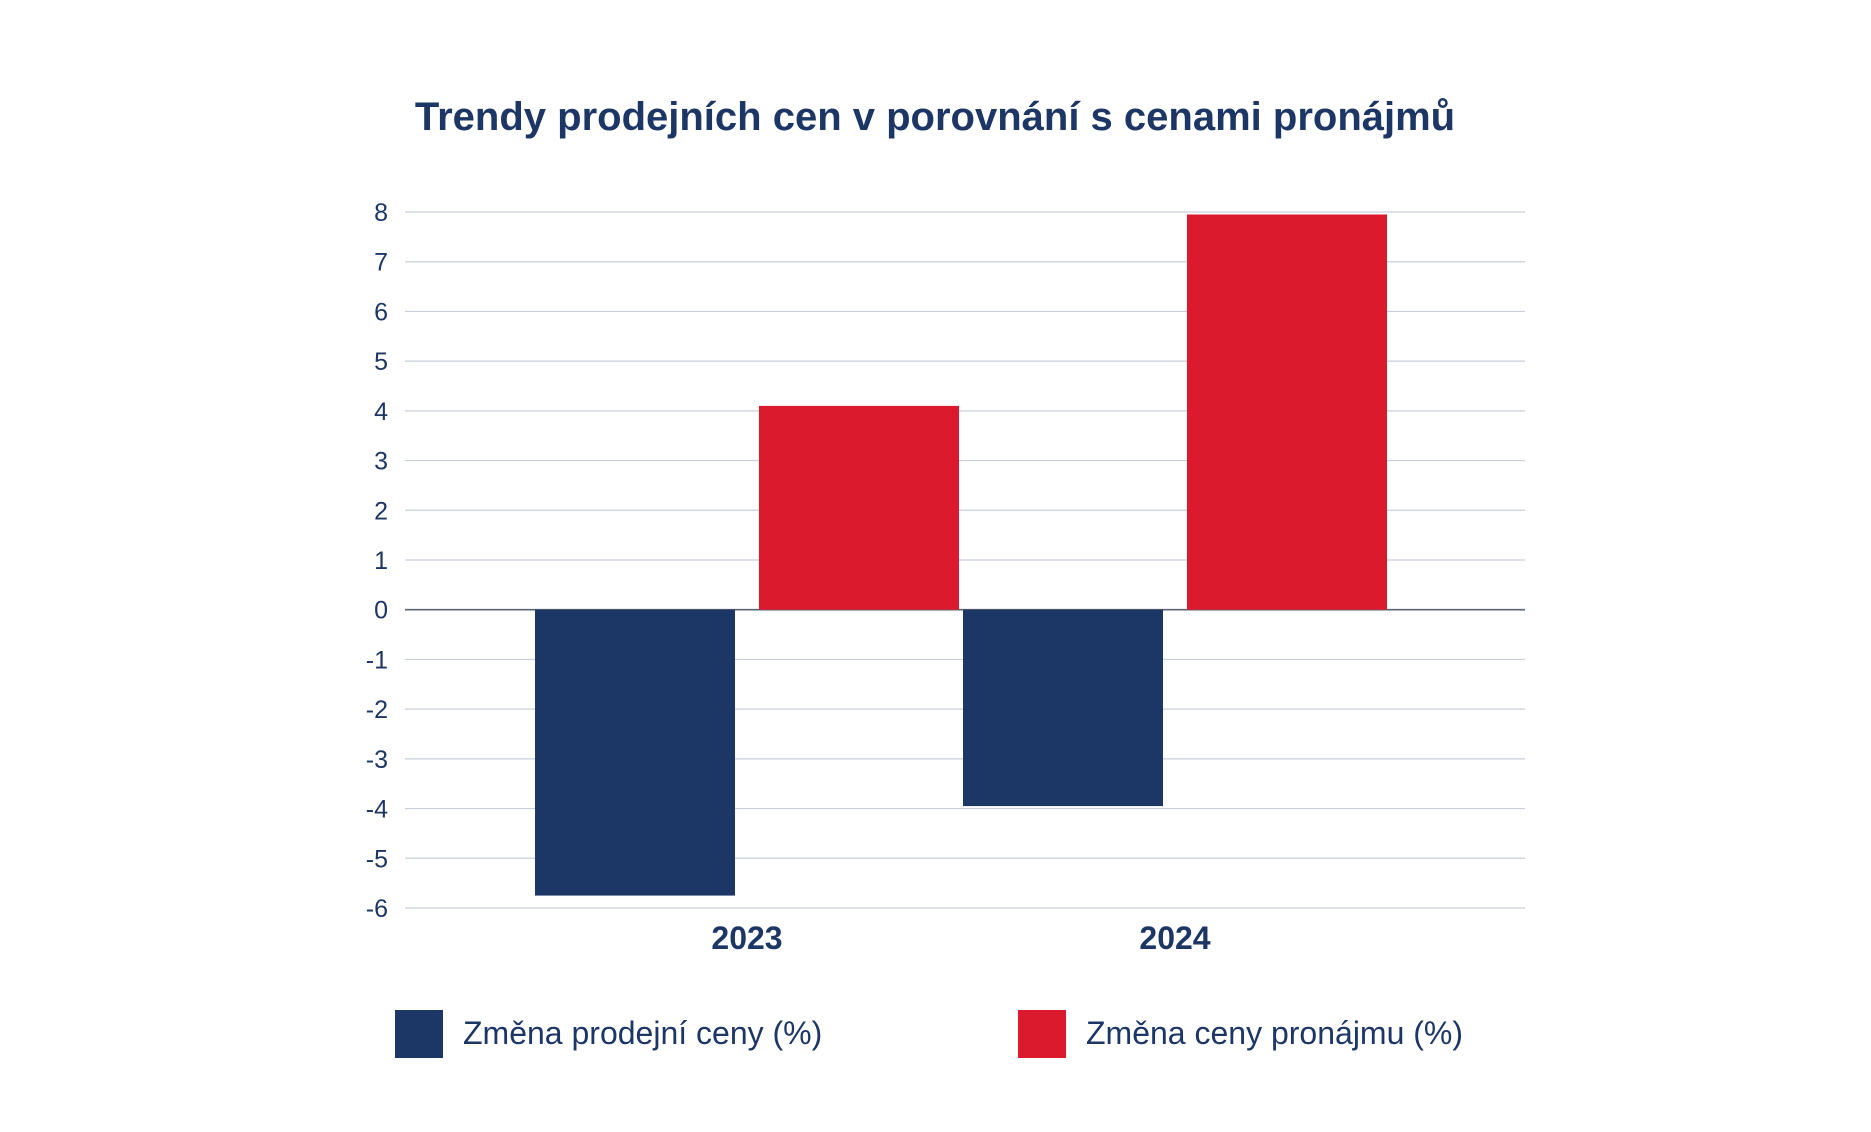  What do you see at coordinates (381, 213) in the screenshot?
I see `y-tick-label: 8` at bounding box center [381, 213].